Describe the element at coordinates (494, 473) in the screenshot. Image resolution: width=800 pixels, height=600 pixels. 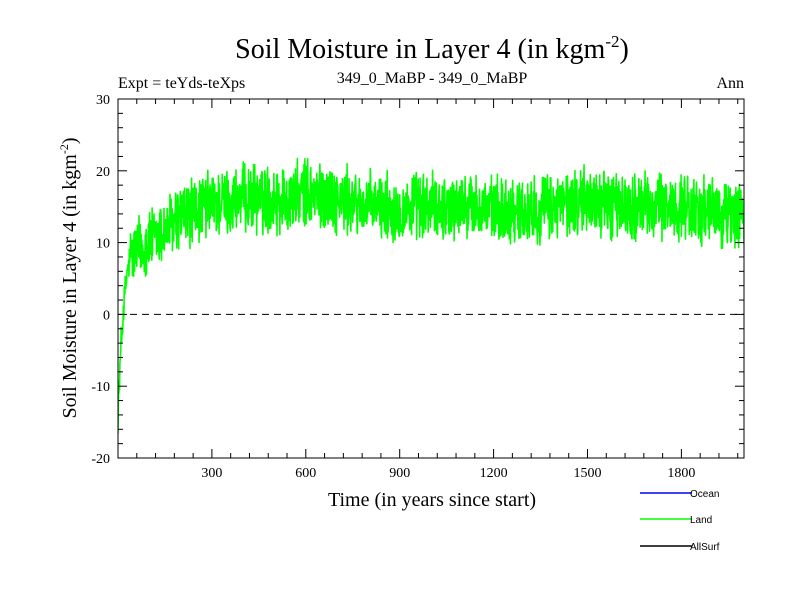
I see `x-tick-label: 1200` at that location.